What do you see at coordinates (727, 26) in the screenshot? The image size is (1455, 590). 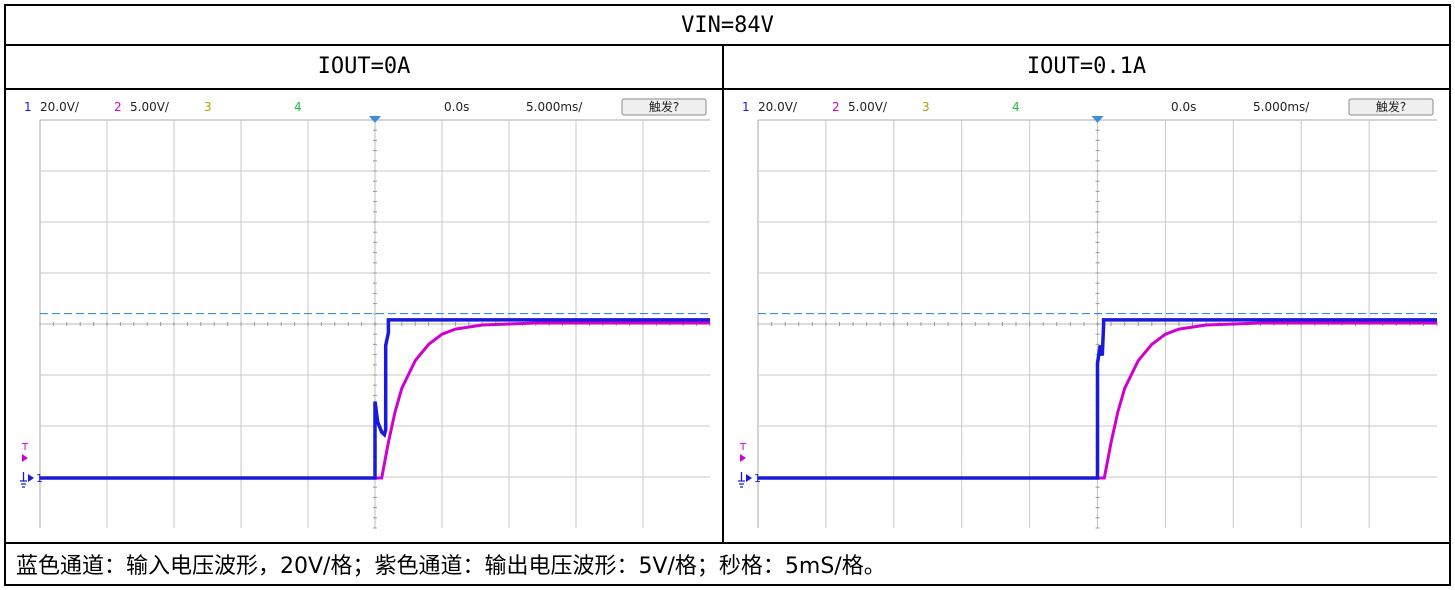 I see `table-title: VIN=84V` at bounding box center [727, 26].